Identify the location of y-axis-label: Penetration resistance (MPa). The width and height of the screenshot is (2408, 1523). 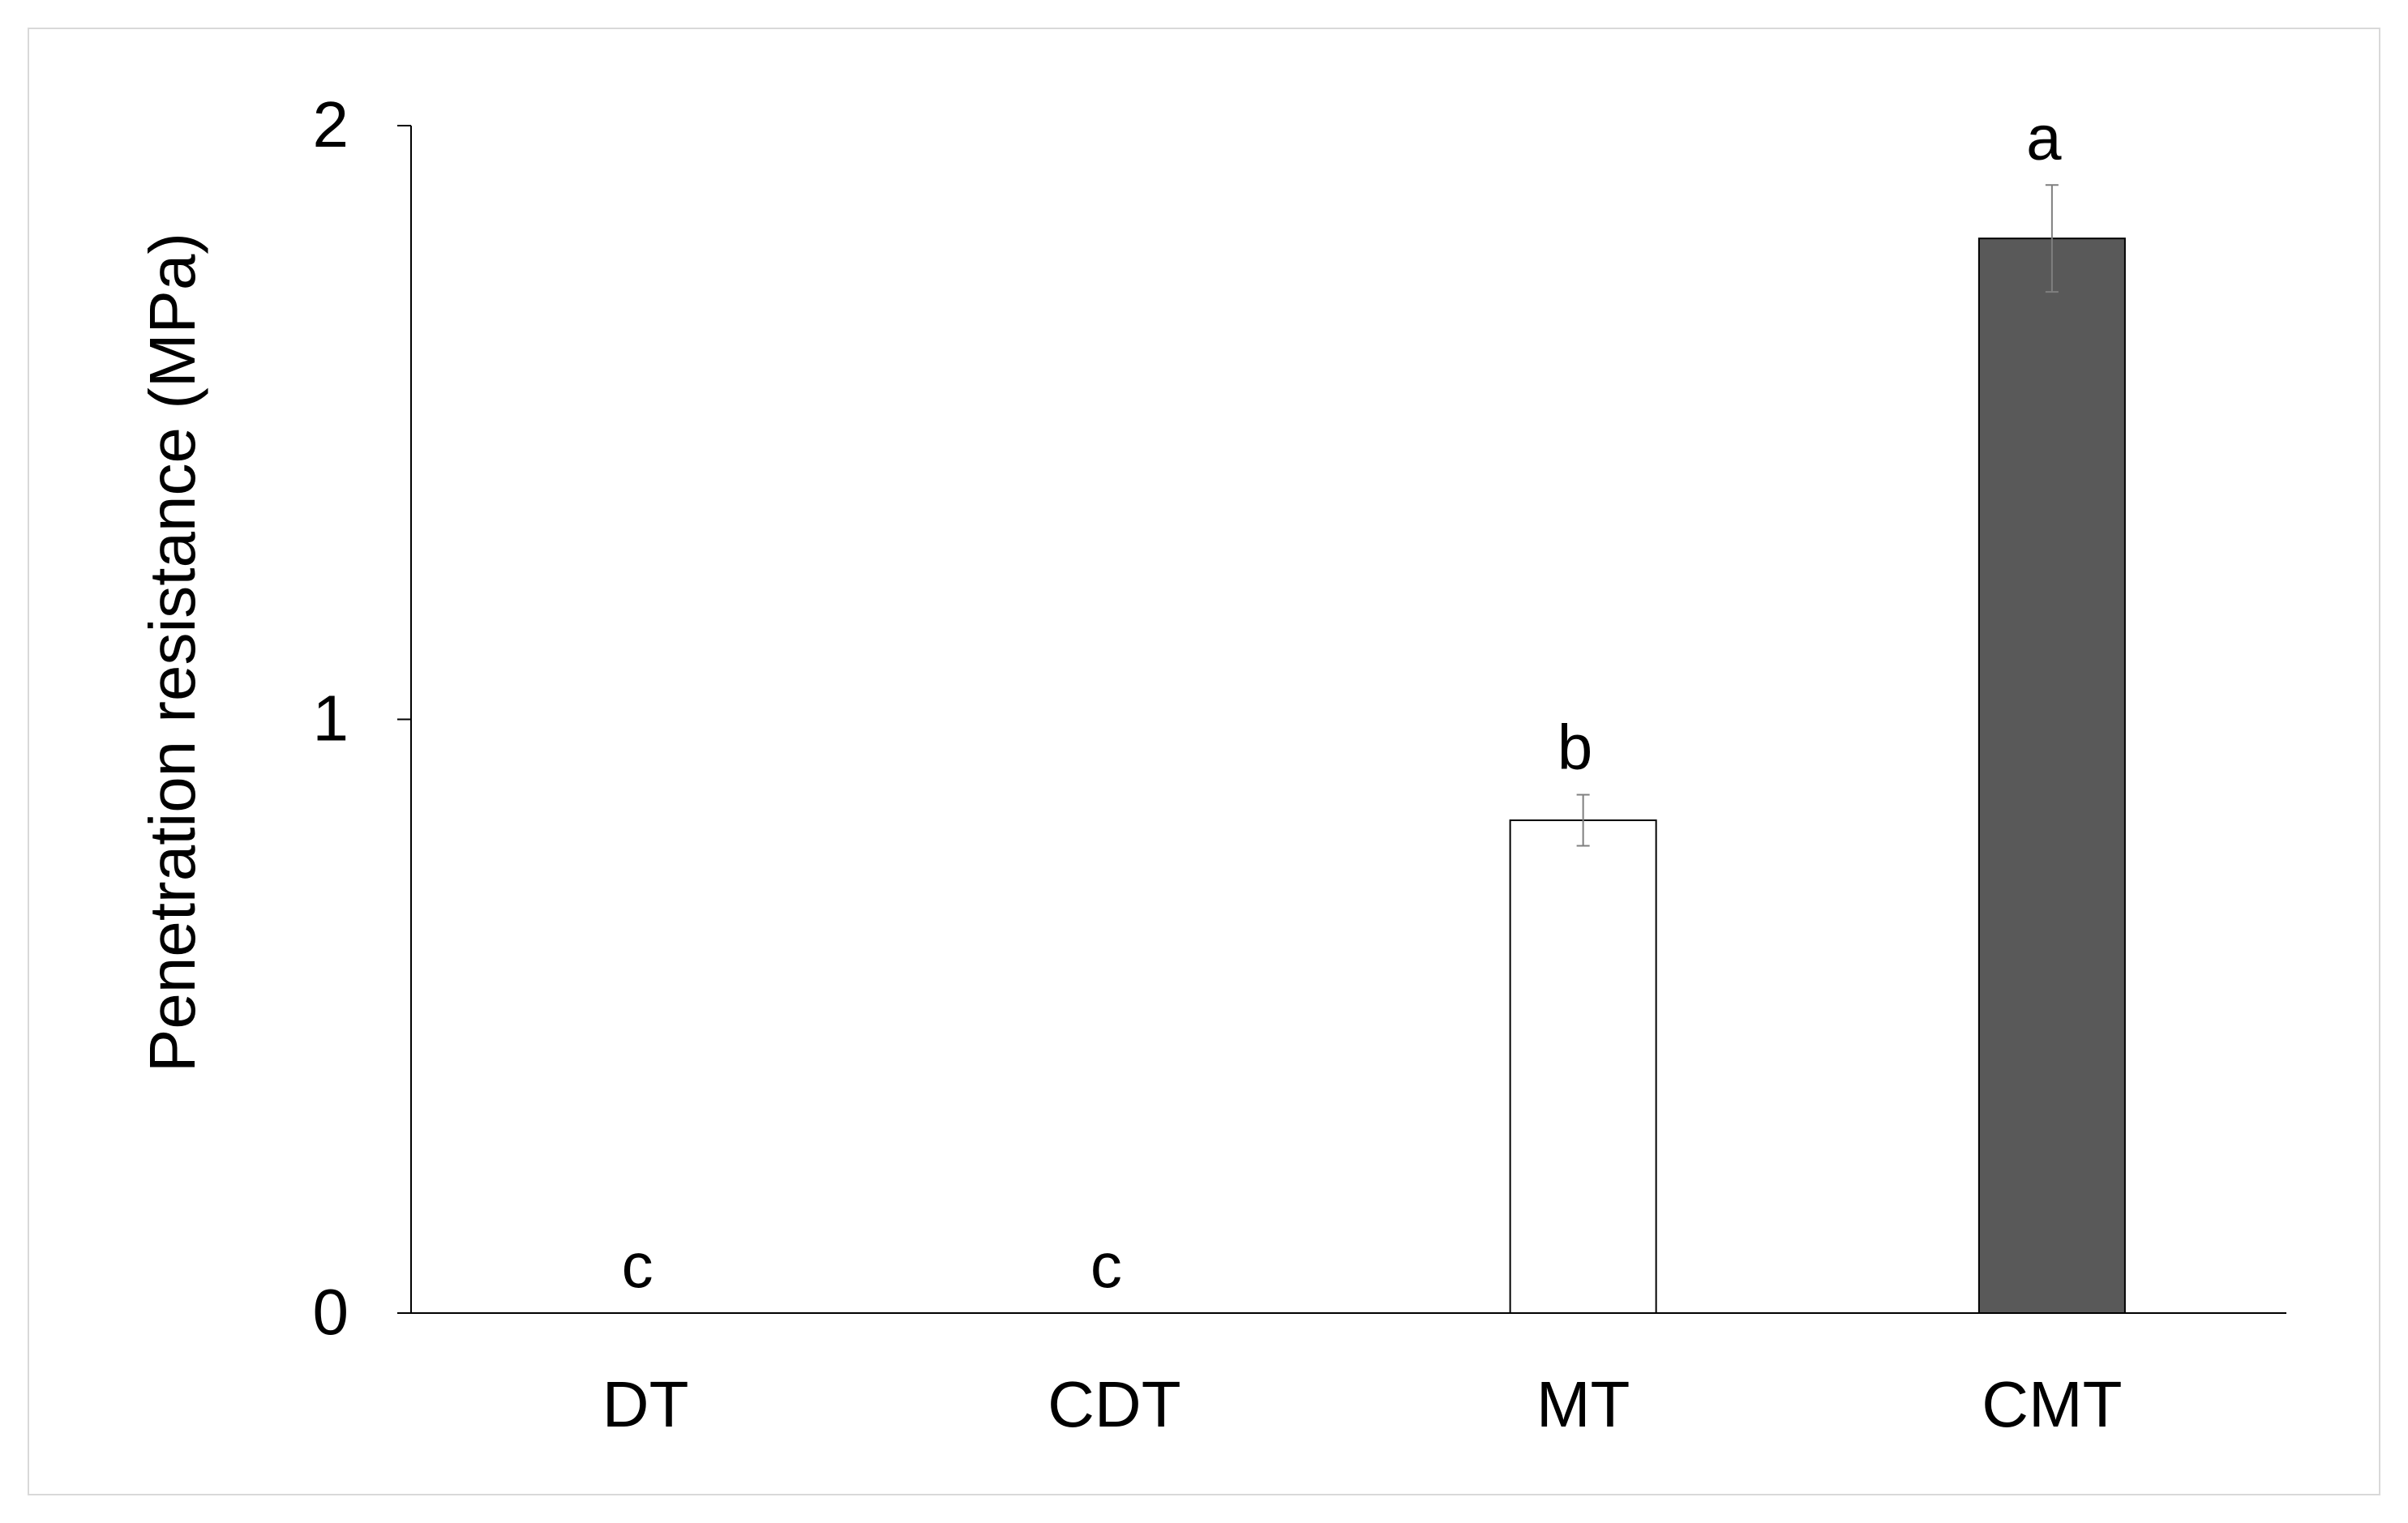
(172, 653).